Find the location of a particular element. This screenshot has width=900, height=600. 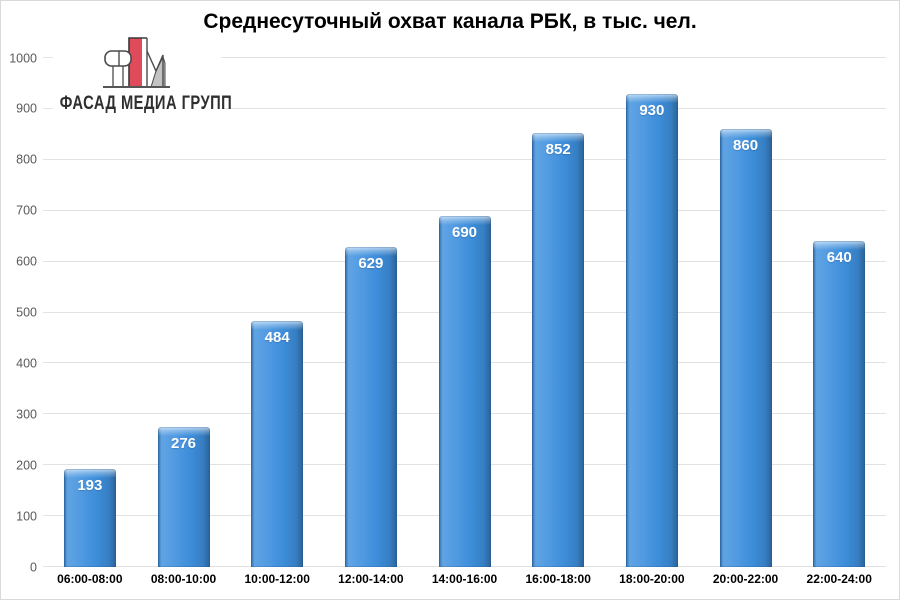

bar-slot: 930 is located at coordinates (652, 312).